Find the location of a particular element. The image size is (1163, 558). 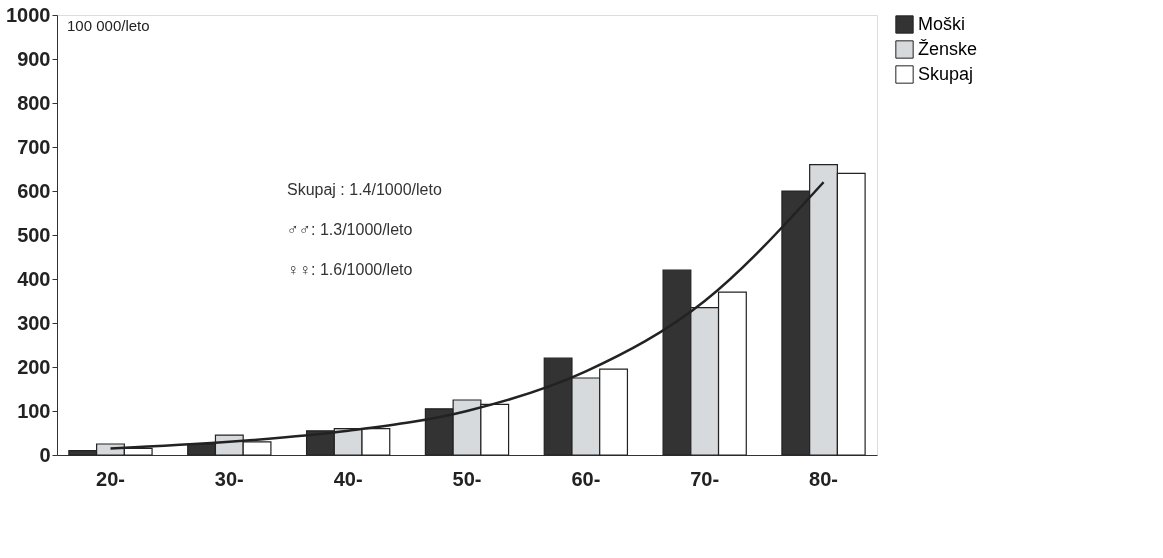

y-tick-label: 300 is located at coordinates (34, 322).